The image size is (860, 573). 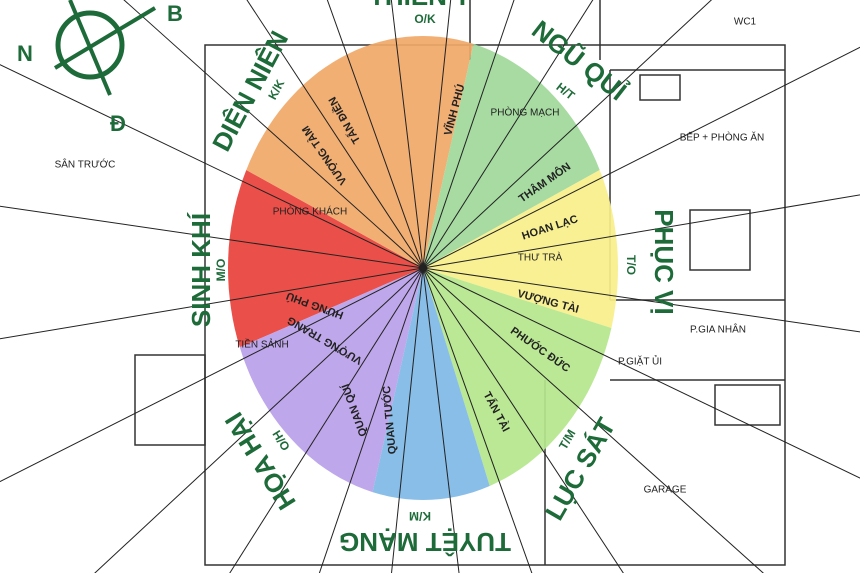 I want to click on direction-code: O/K, so click(x=425, y=19).